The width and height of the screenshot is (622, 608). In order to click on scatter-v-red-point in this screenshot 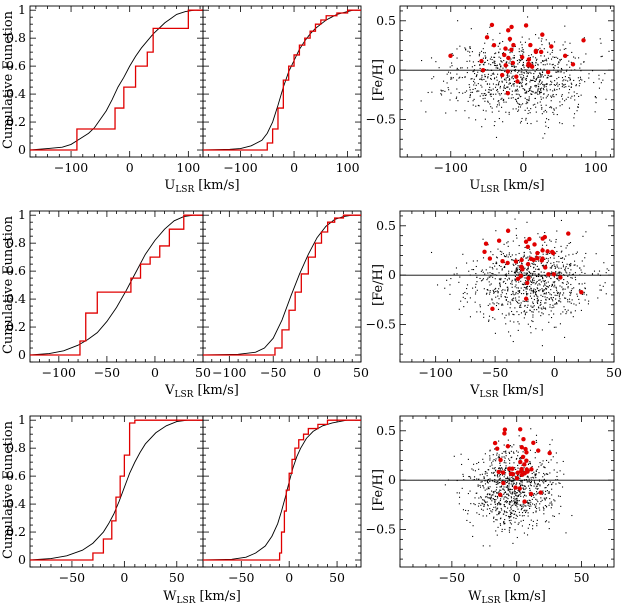, I will do `click(542, 250)`.